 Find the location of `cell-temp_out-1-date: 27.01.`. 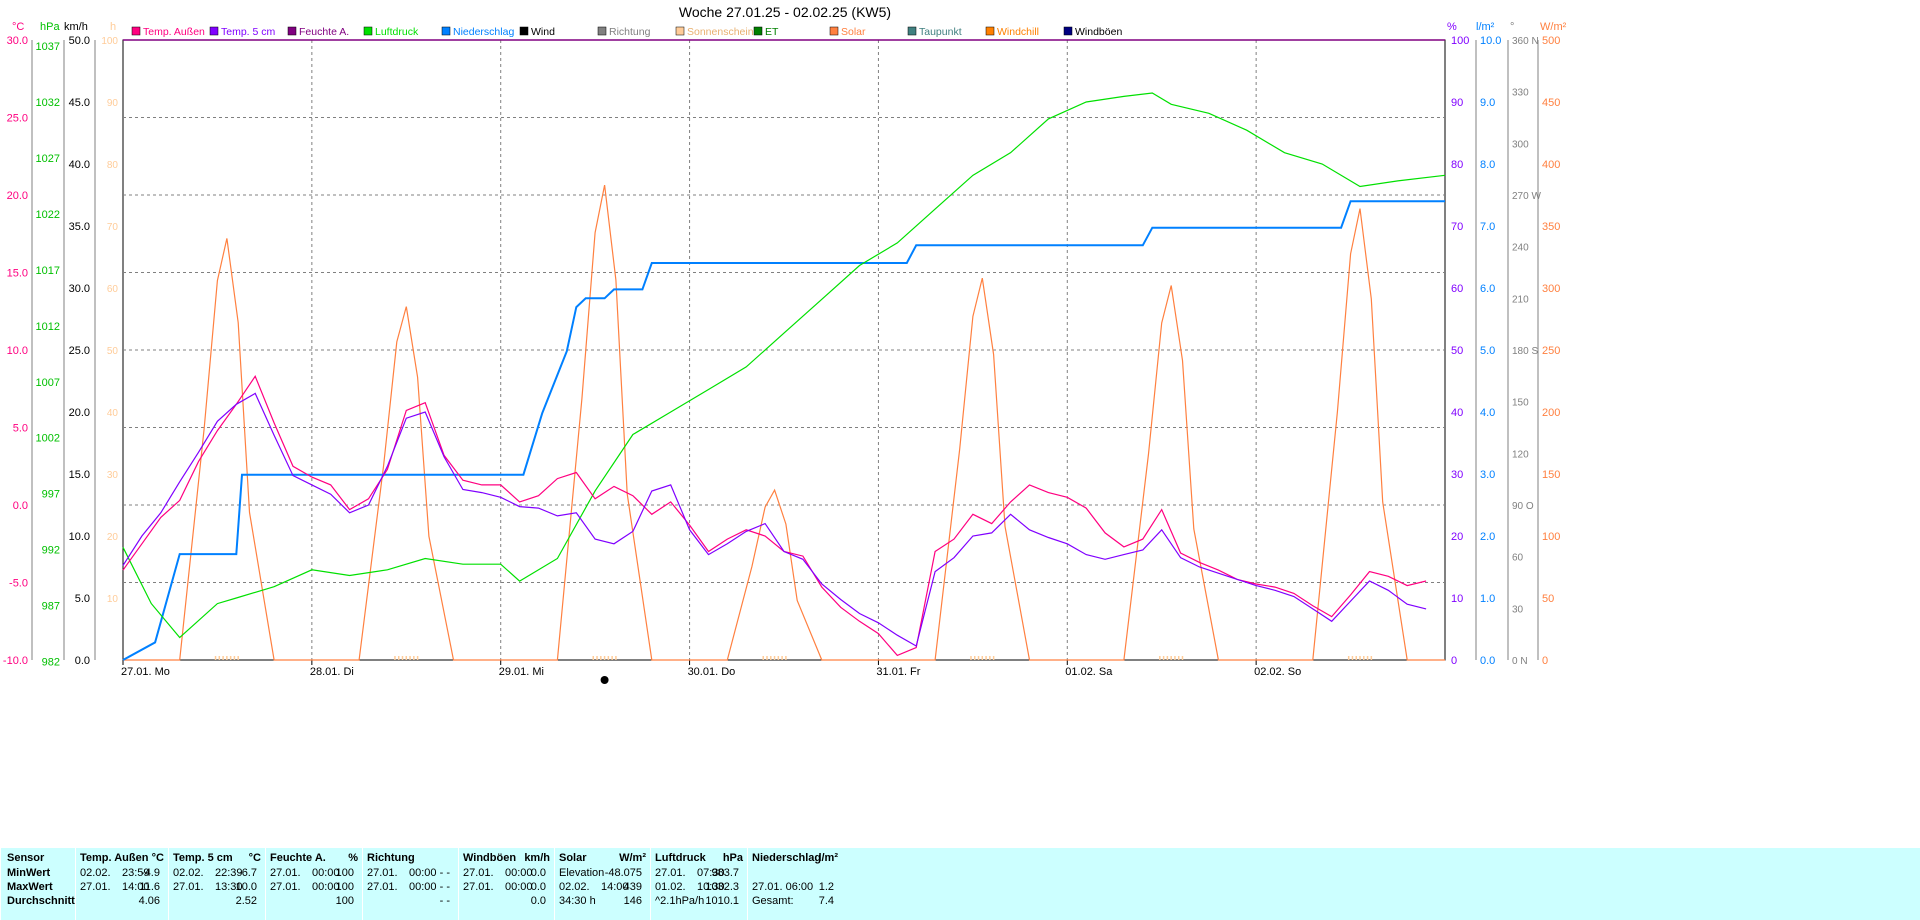

cell-temp_out-1-date: 27.01. is located at coordinates (95, 887).